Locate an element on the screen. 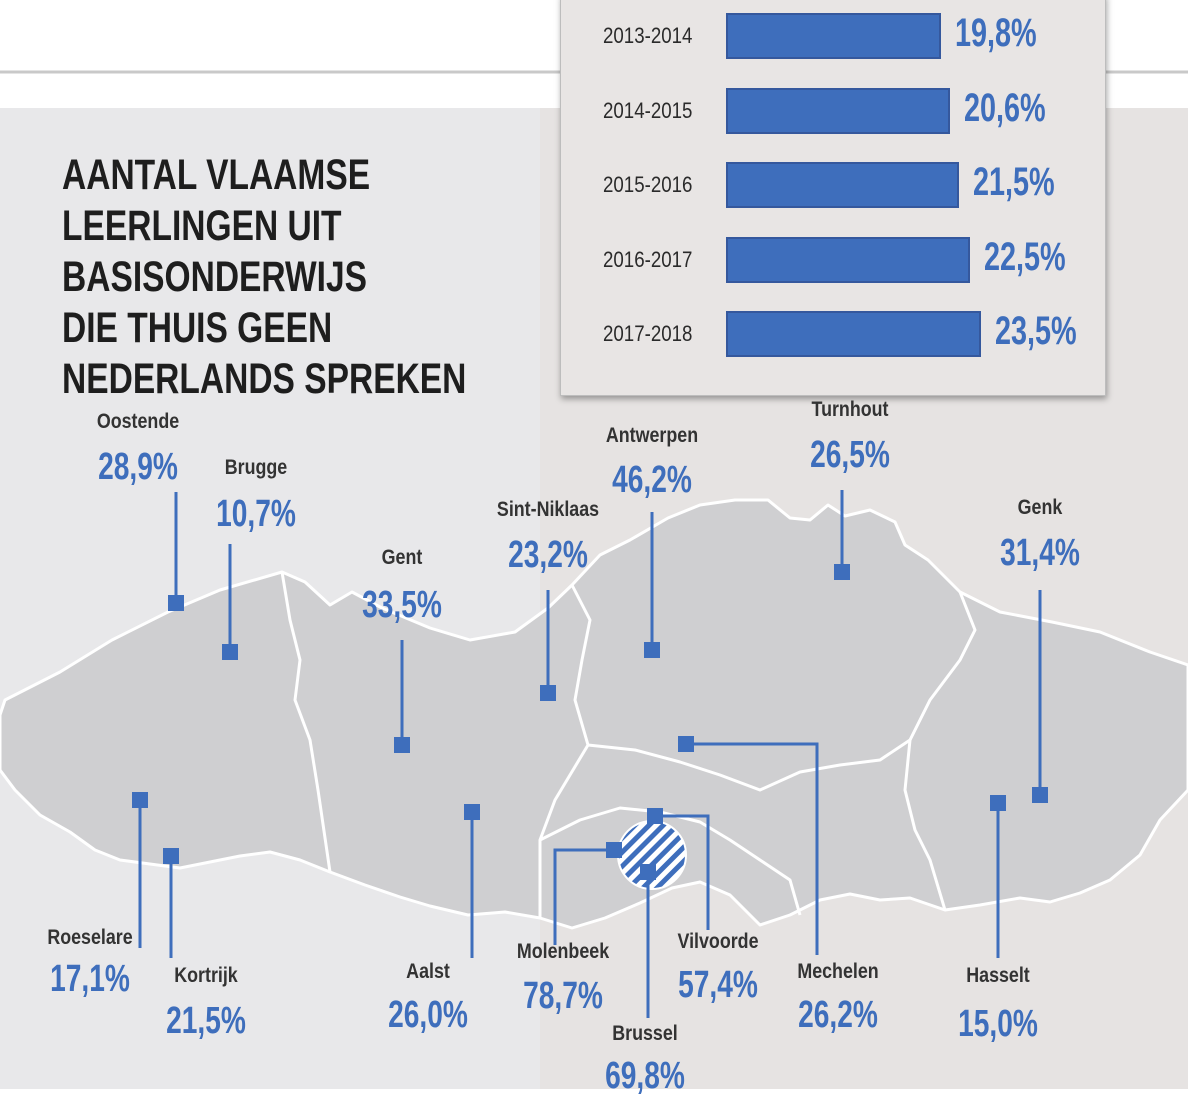 This screenshot has height=1098, width=1188. city-name: Hasselt is located at coordinates (998, 975).